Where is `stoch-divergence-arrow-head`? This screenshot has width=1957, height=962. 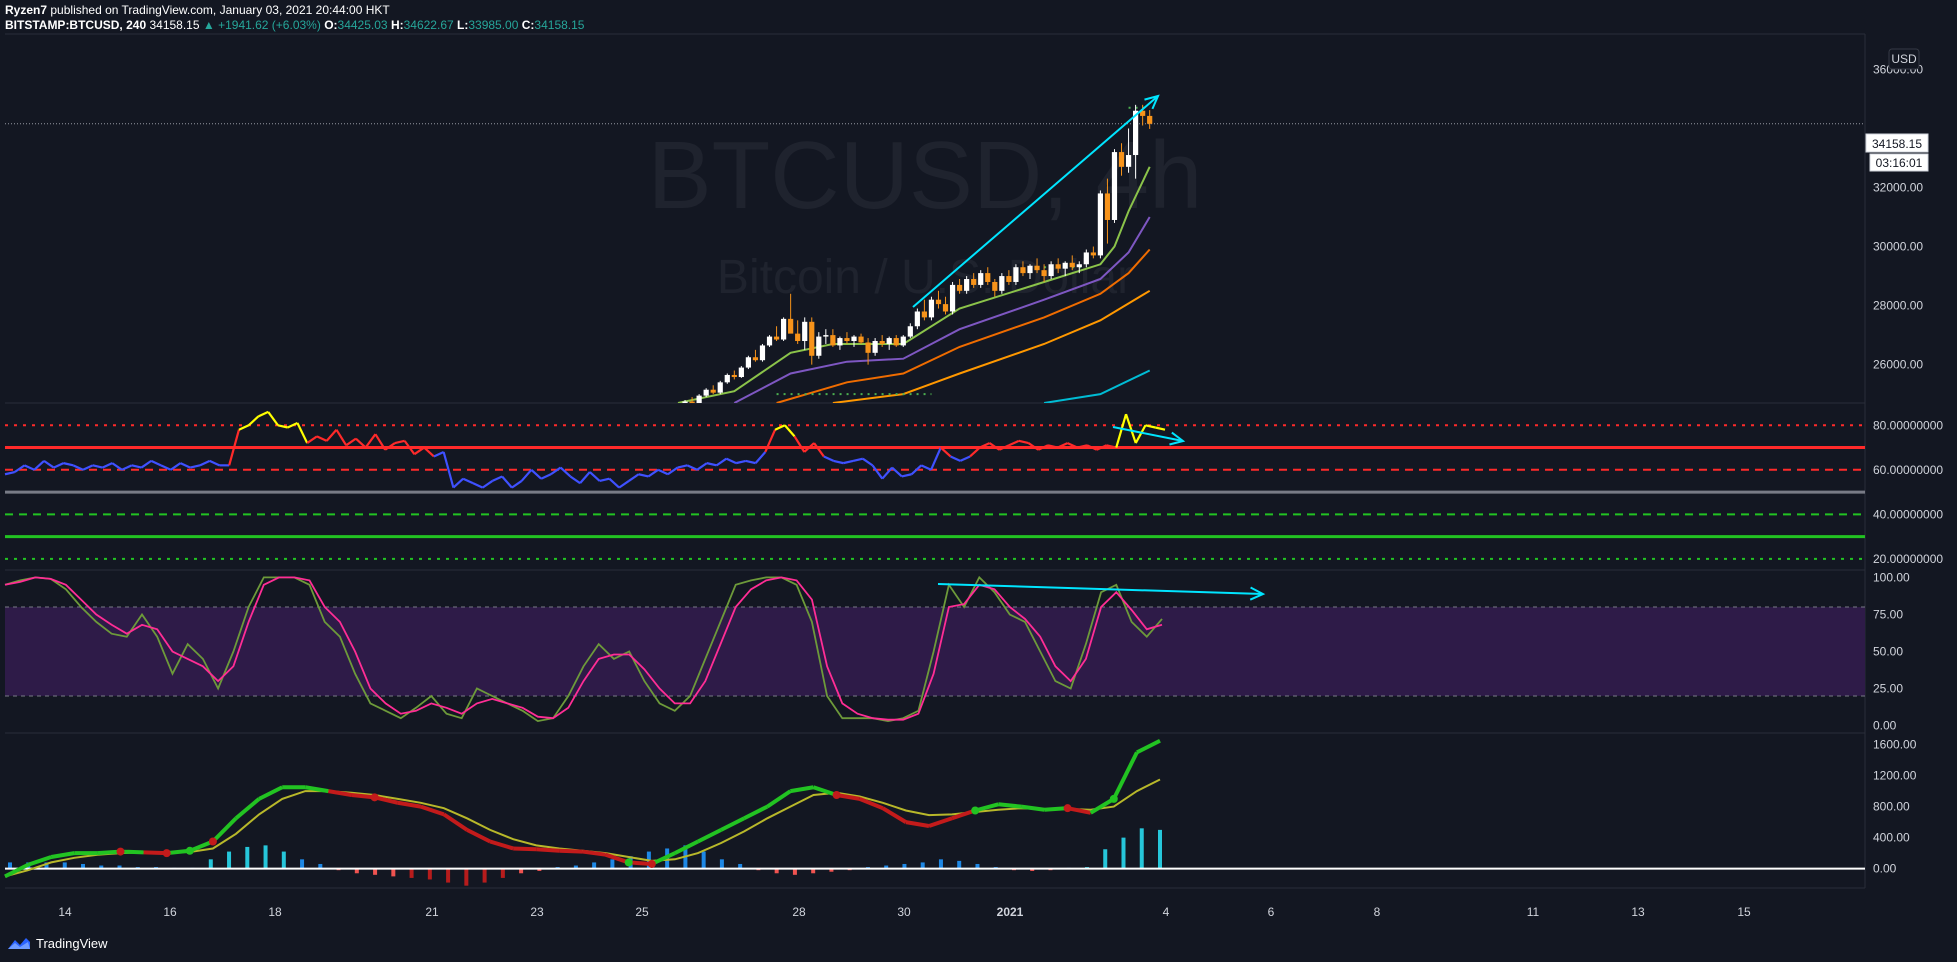 stoch-divergence-arrow-head is located at coordinates (1257, 593).